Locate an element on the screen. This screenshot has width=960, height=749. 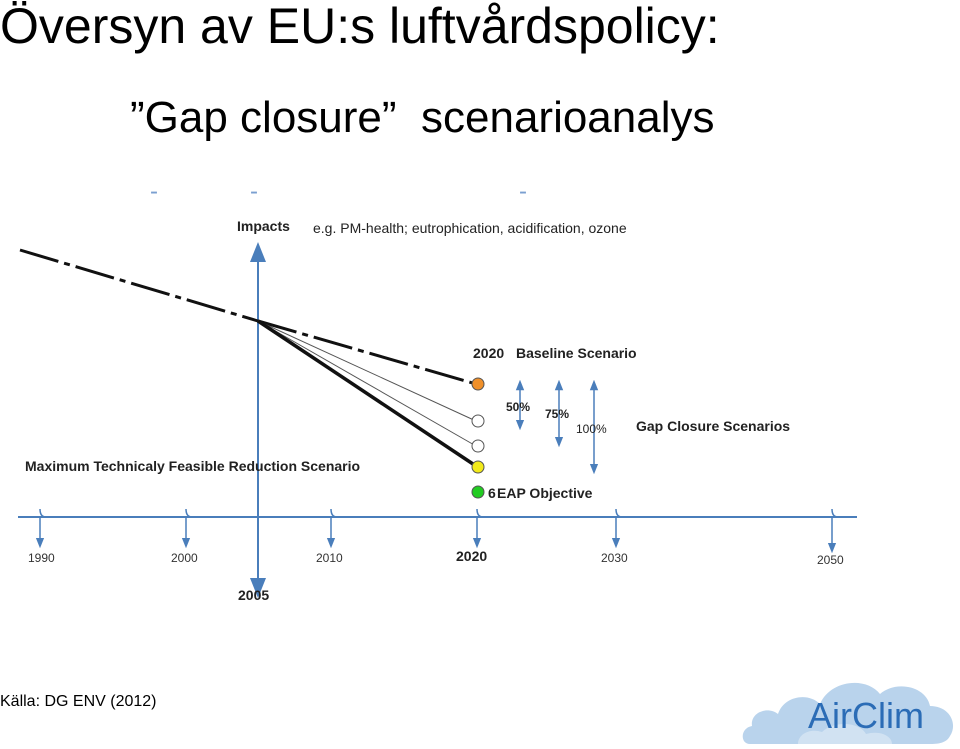
tick-1990 is located at coordinates (43, 525).